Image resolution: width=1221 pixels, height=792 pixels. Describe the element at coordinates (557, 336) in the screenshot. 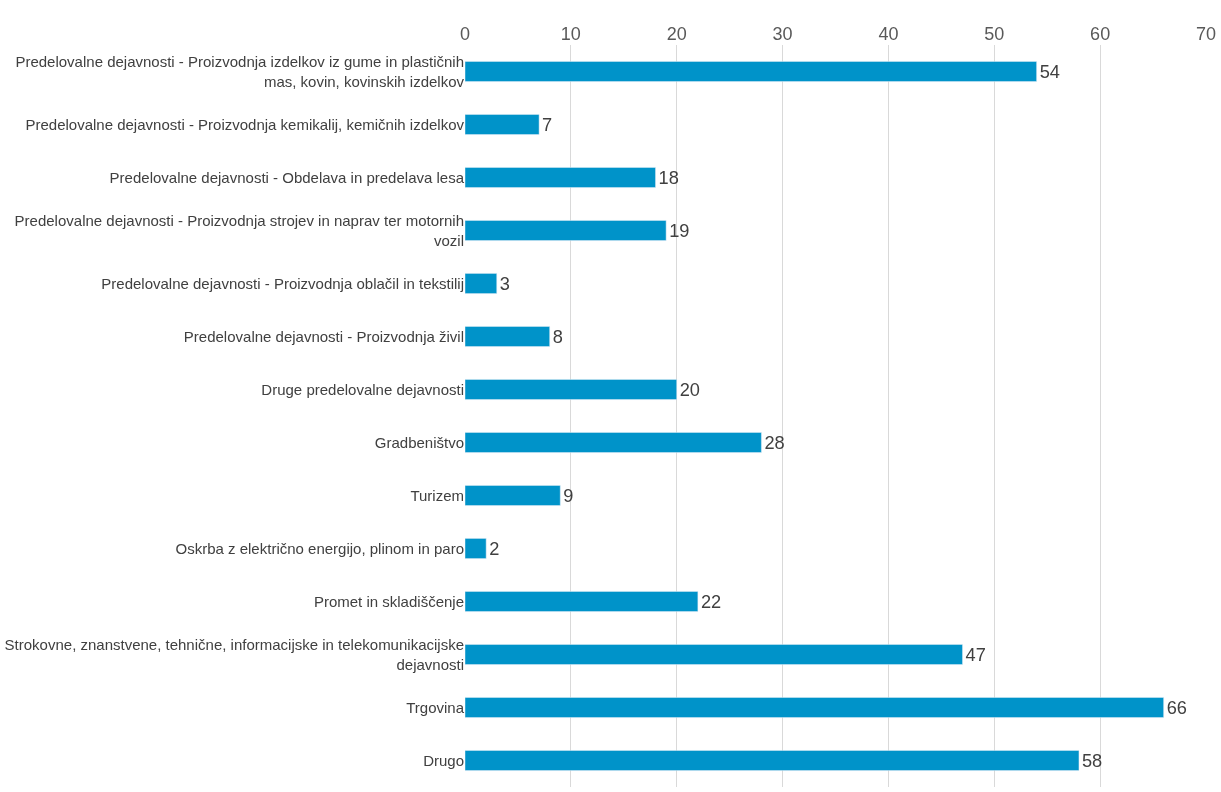

I see `data-label: 8` at that location.